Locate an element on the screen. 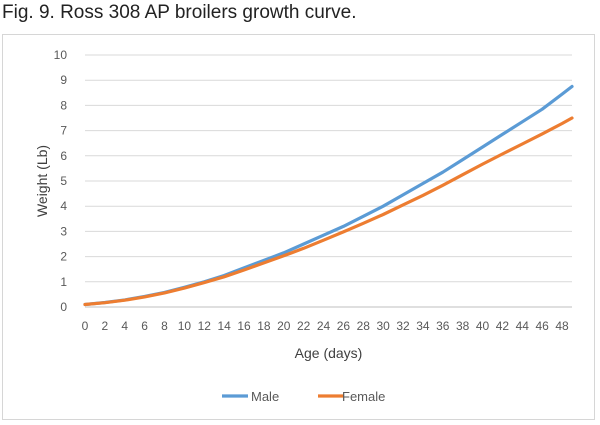 The height and width of the screenshot is (425, 600). x-tick-label: 14 is located at coordinates (224, 326).